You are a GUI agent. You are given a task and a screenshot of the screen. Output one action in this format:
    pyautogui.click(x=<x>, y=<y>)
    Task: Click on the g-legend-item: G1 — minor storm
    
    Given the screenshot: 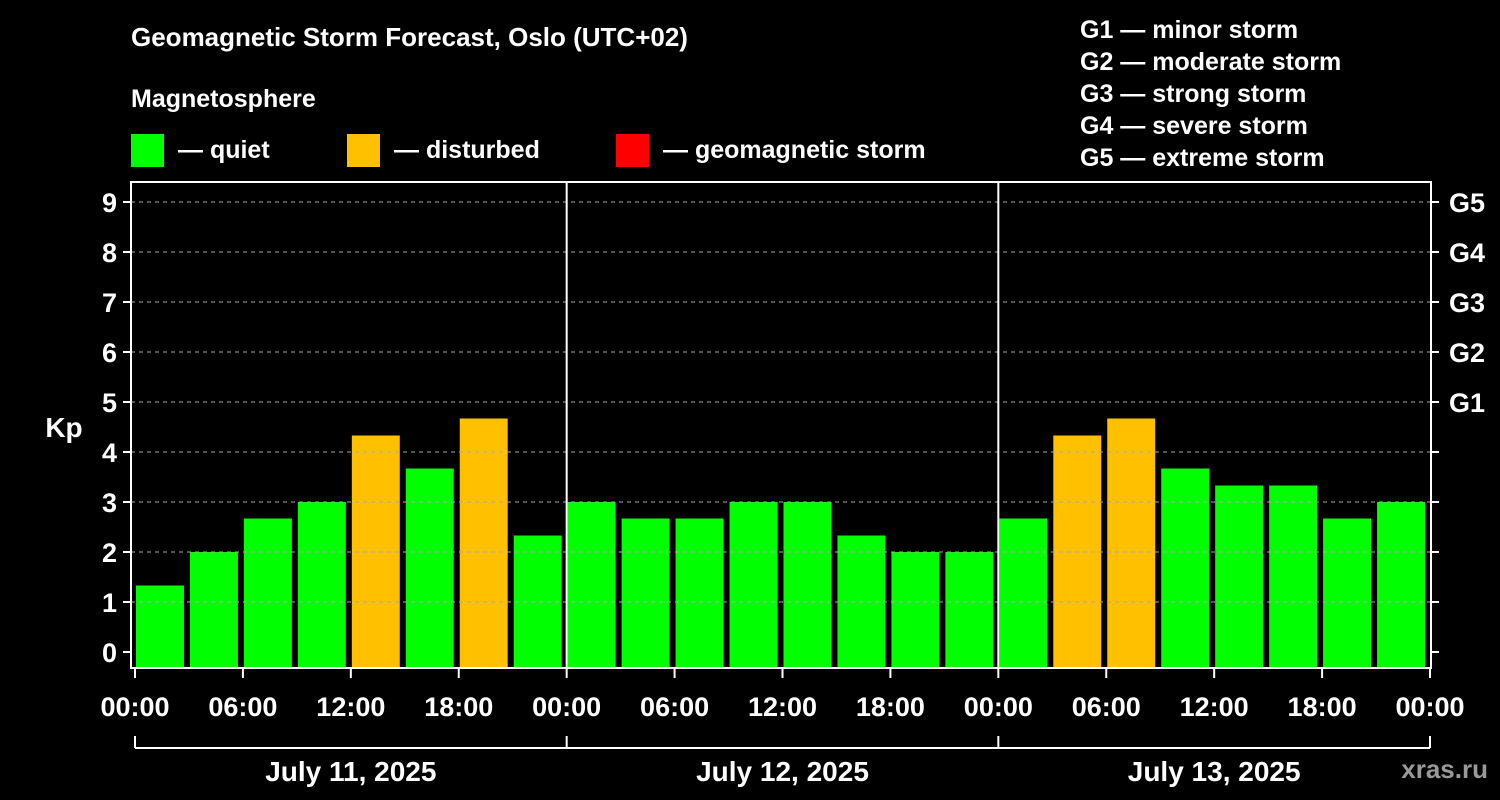 What is the action you would take?
    pyautogui.click(x=1189, y=30)
    